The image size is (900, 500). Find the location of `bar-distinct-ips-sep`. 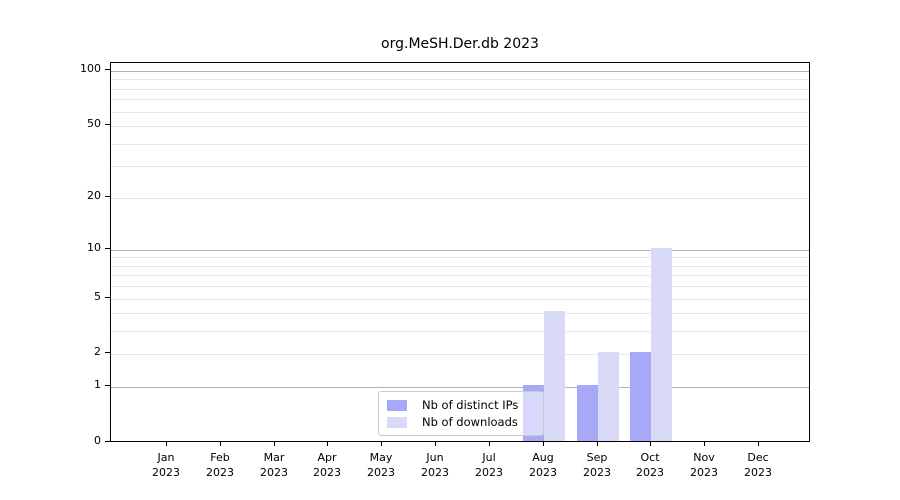

bar-distinct-ips-sep is located at coordinates (587, 413).